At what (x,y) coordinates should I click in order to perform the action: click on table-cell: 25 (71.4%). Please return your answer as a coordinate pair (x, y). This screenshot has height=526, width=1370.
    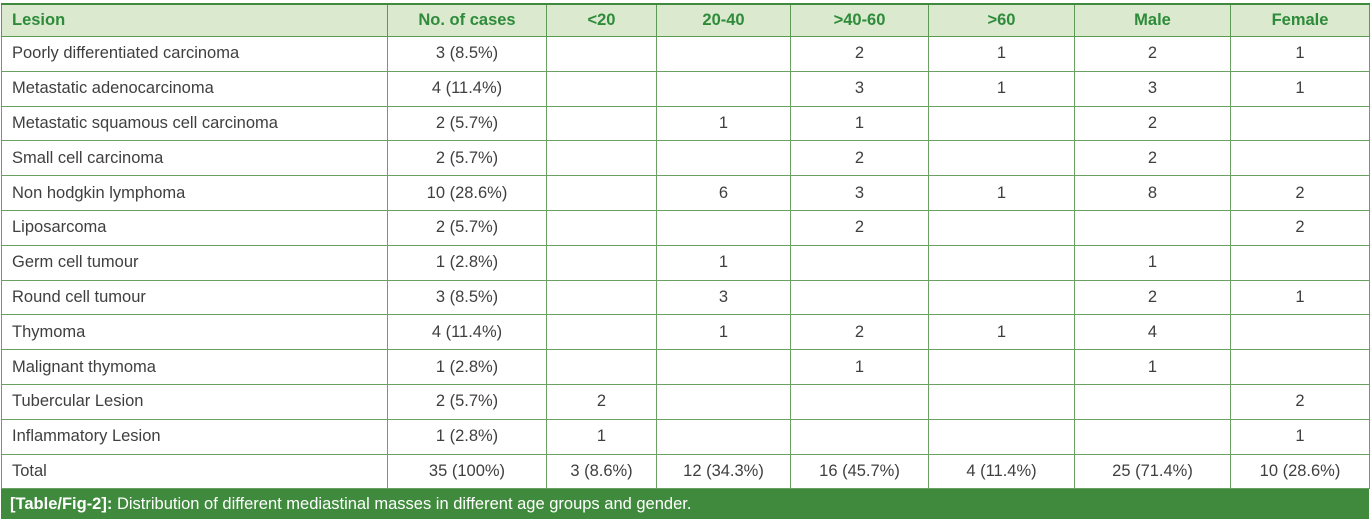
    Looking at the image, I should click on (1152, 471).